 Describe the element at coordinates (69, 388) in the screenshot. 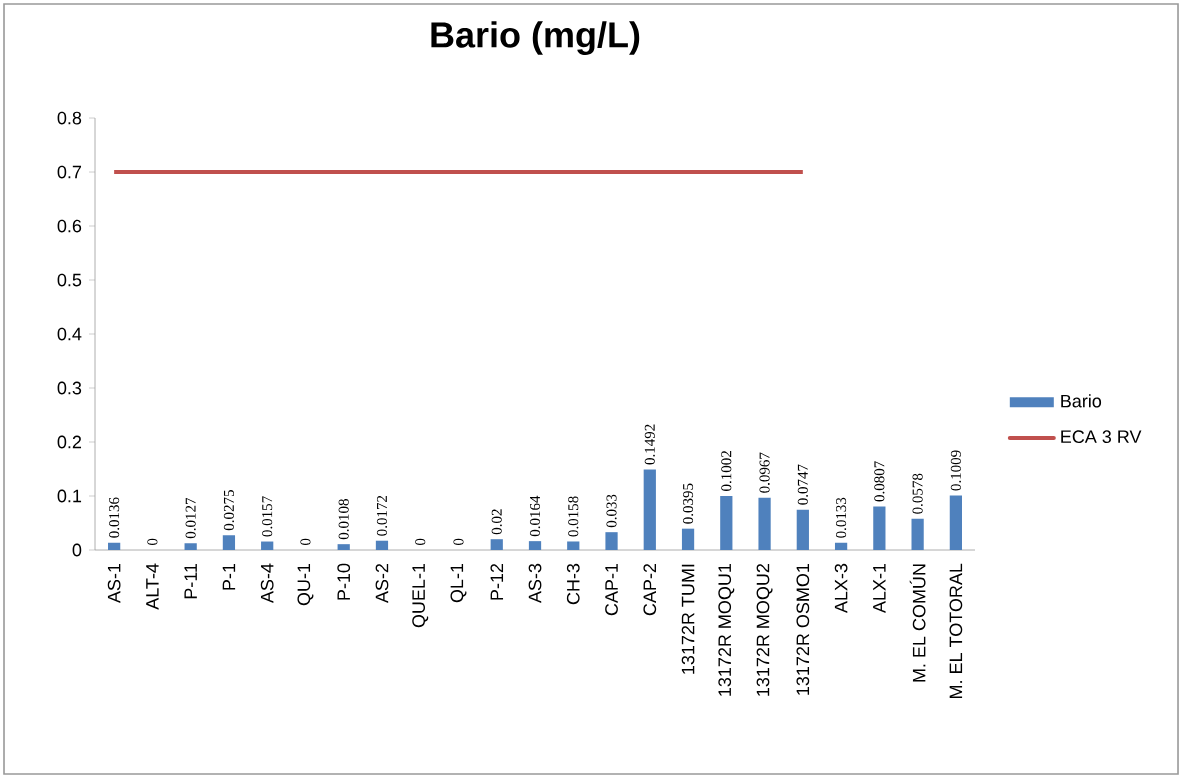

I see `y-tick-label: 0.3` at that location.